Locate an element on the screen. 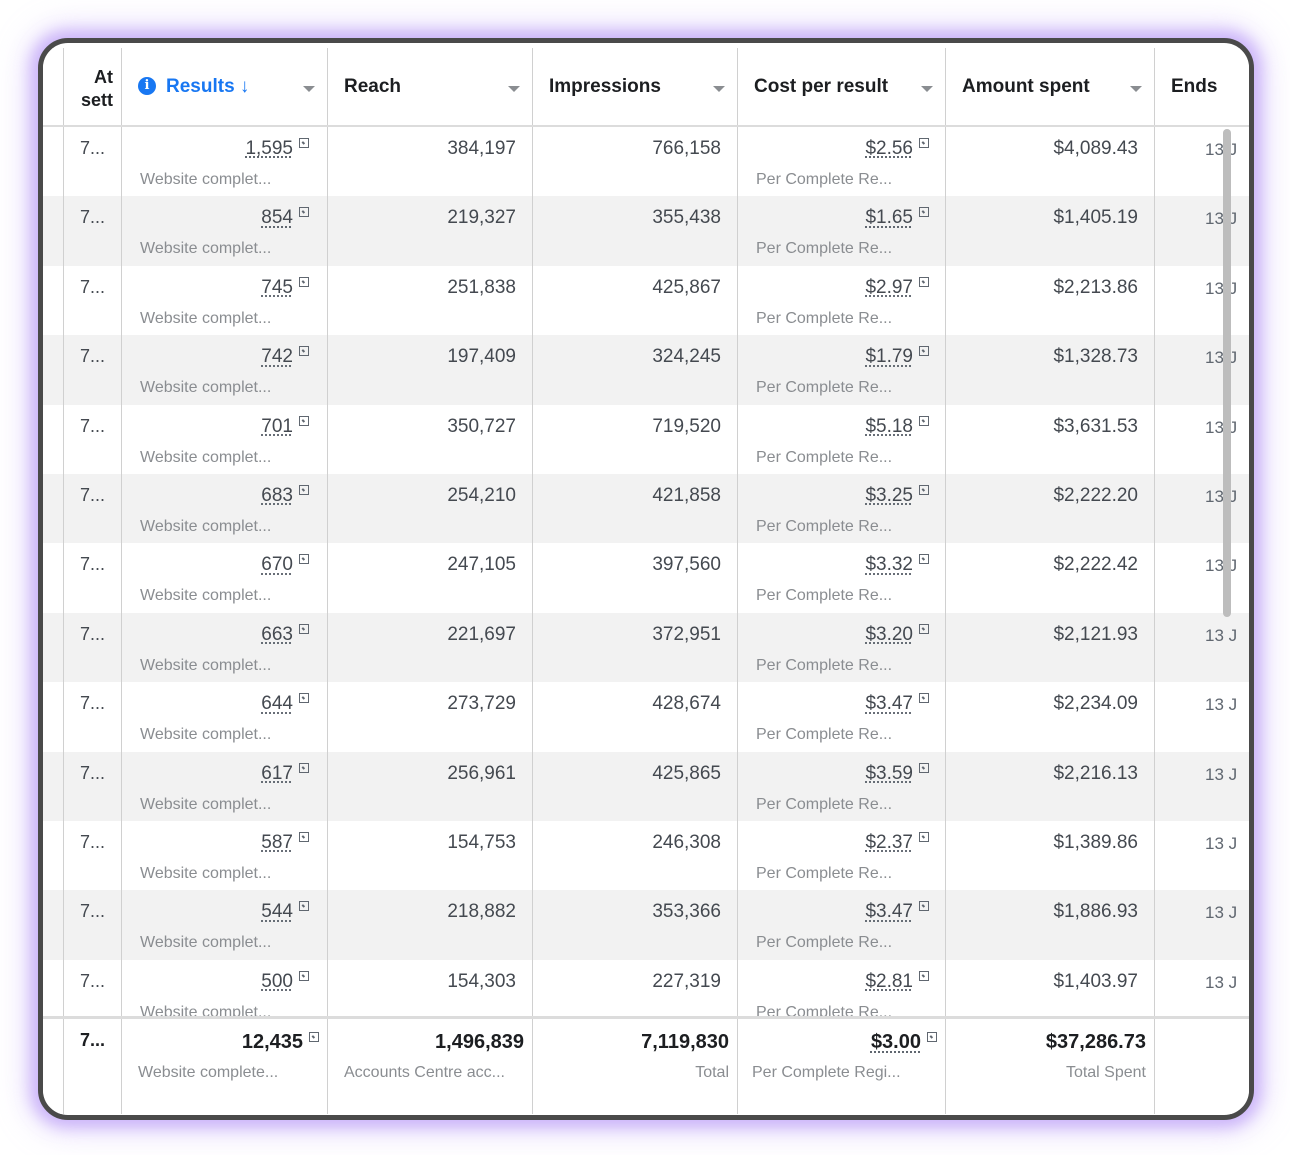 This screenshot has width=1290, height=1155. impressions-value: 719,520 is located at coordinates (686, 426).